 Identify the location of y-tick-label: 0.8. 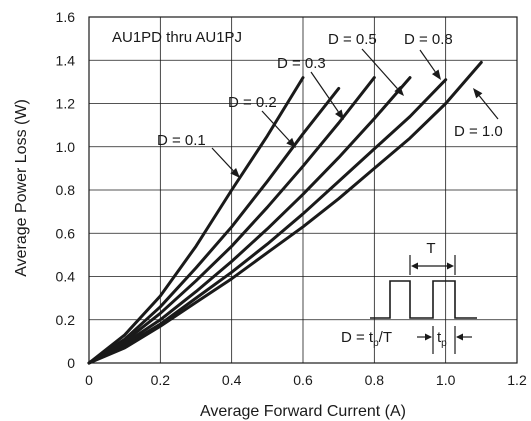
(66, 190).